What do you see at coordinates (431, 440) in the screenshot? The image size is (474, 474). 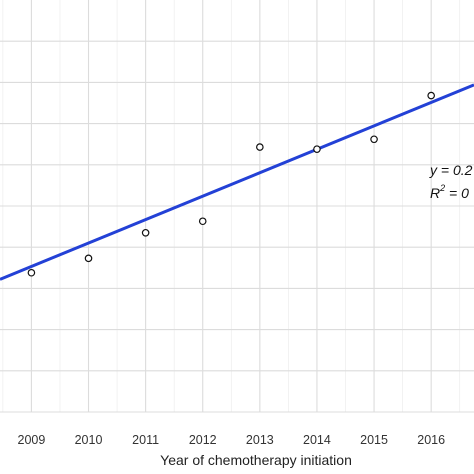 I see `x-tick-label: 2016` at bounding box center [431, 440].